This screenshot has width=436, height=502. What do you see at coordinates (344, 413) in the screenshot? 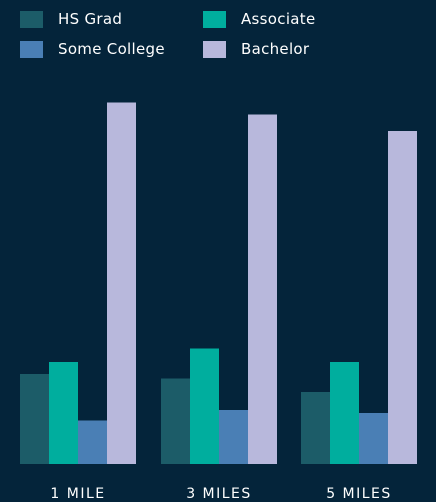
I see `bar-associate-5-miles` at bounding box center [344, 413].